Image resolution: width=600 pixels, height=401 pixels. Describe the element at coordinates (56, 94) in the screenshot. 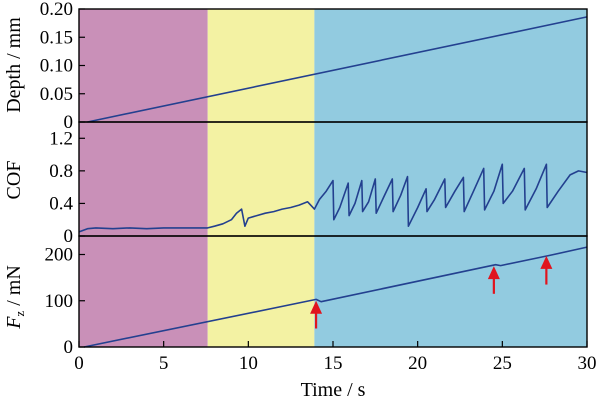

I see `y-tick-label: 0.05` at that location.